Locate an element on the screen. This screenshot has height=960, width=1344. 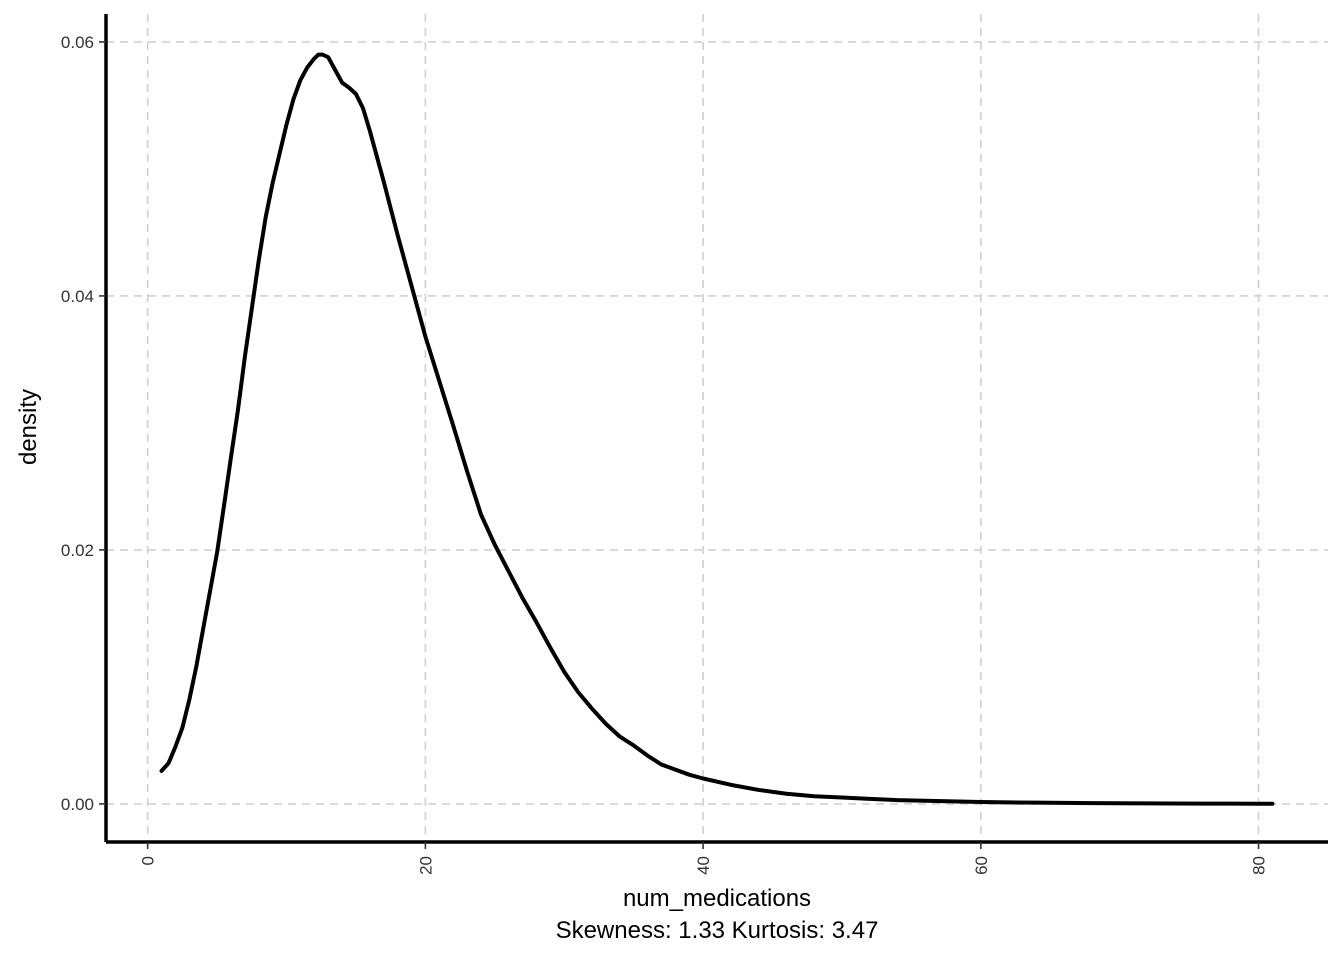
x-axis-title: num_medications is located at coordinates (717, 898).